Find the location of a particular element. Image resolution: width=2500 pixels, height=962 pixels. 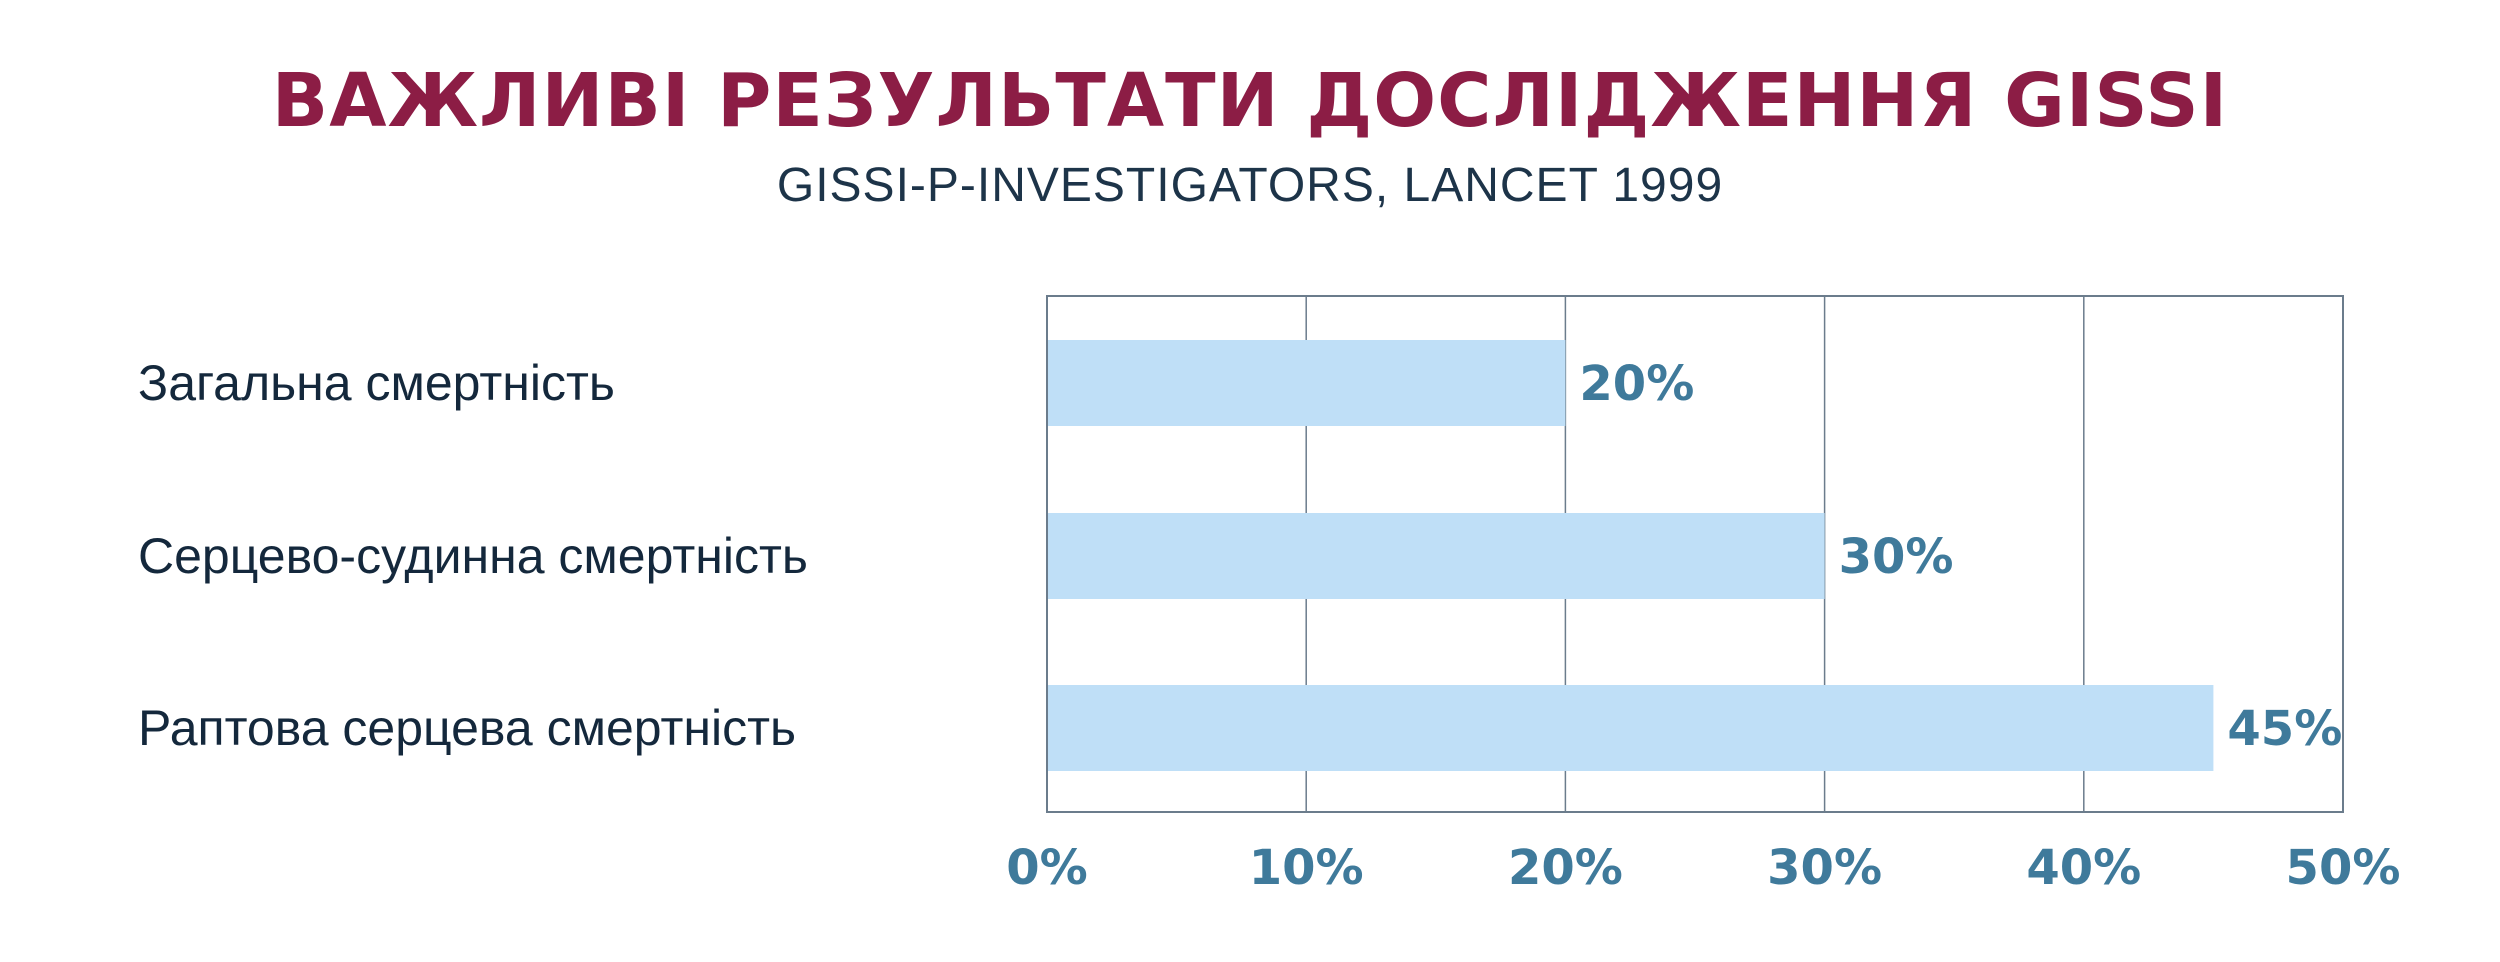

x-tick-label: 50% is located at coordinates (2343, 868).